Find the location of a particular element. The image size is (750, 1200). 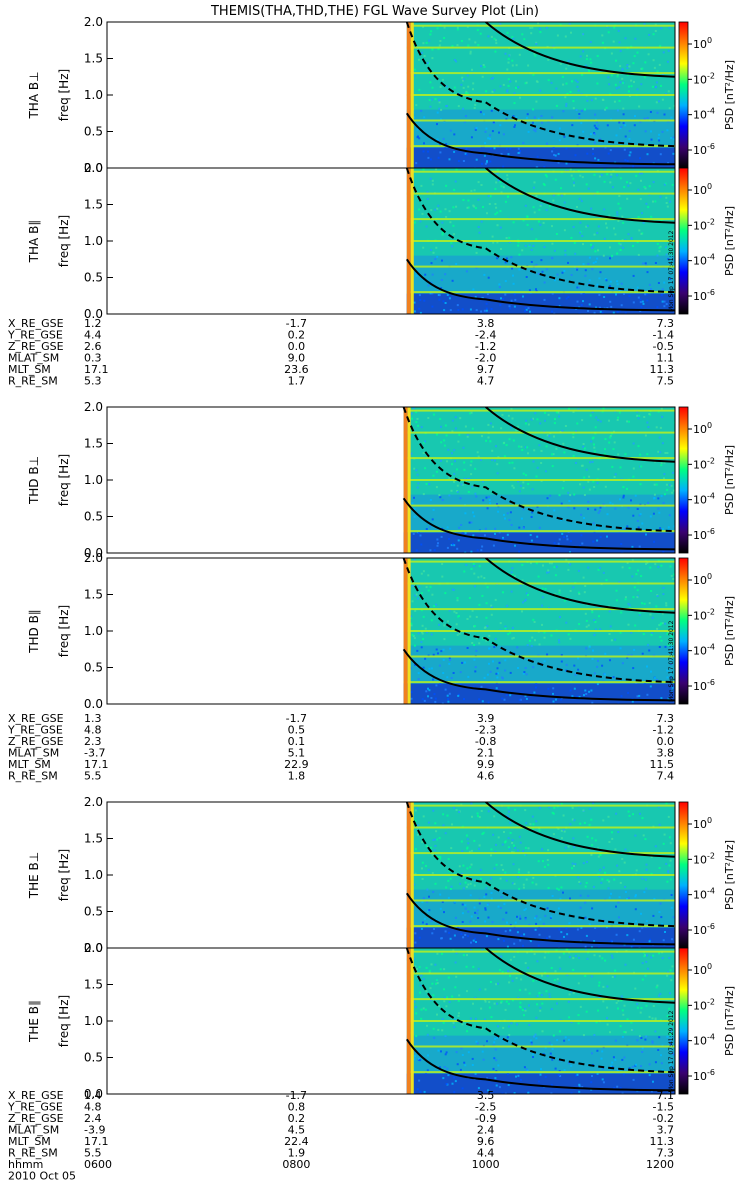

ephemeris-value: 0.5 is located at coordinates (297, 730).